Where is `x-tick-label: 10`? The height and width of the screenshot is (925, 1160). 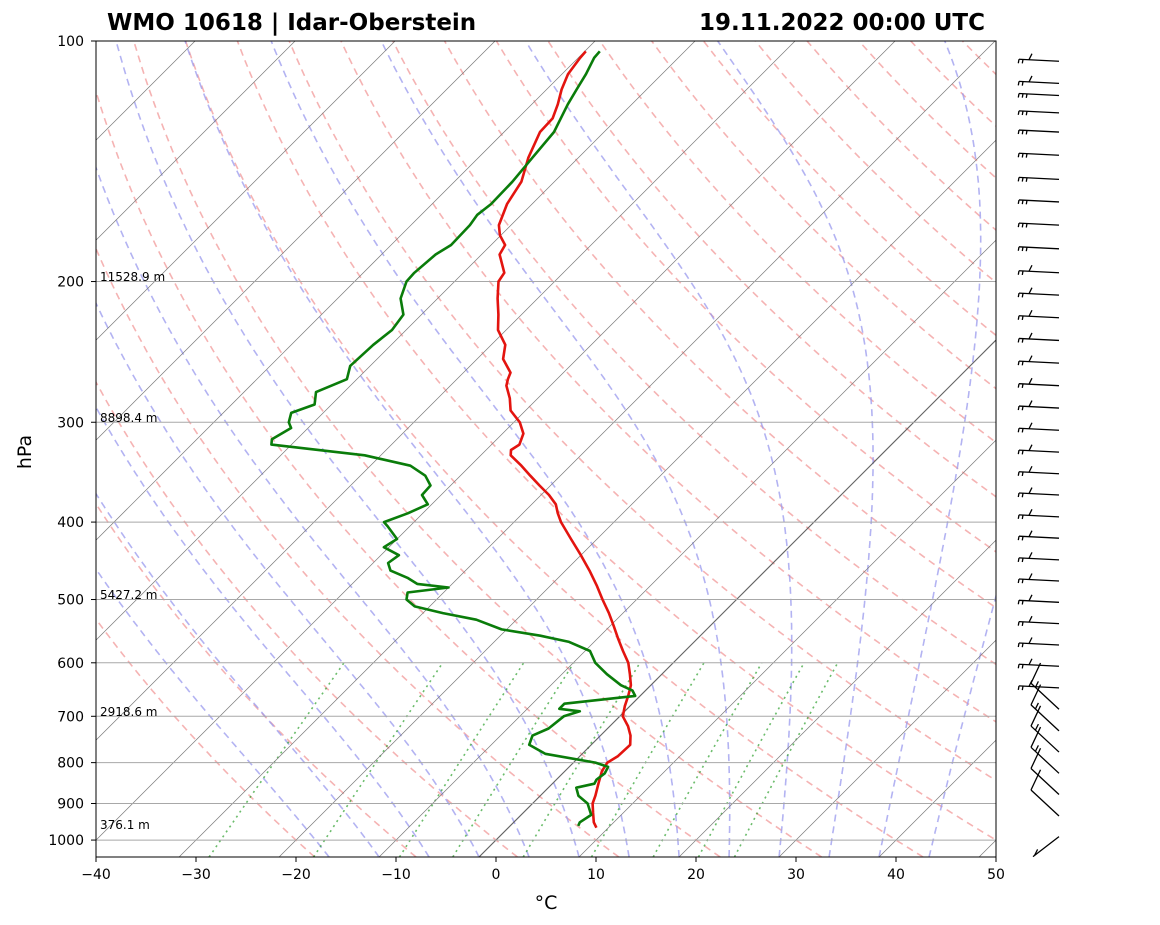
x-tick-label: 10 is located at coordinates (596, 875).